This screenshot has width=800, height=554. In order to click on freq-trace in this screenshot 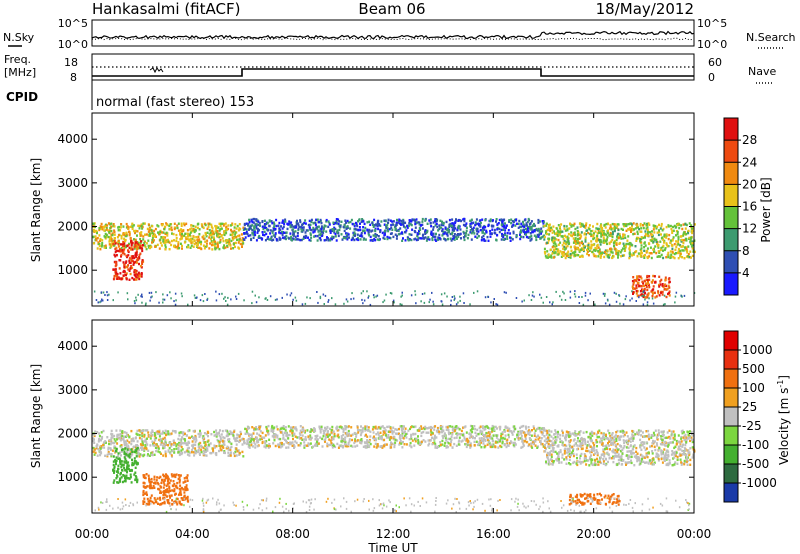, I will do `click(393, 72)`.